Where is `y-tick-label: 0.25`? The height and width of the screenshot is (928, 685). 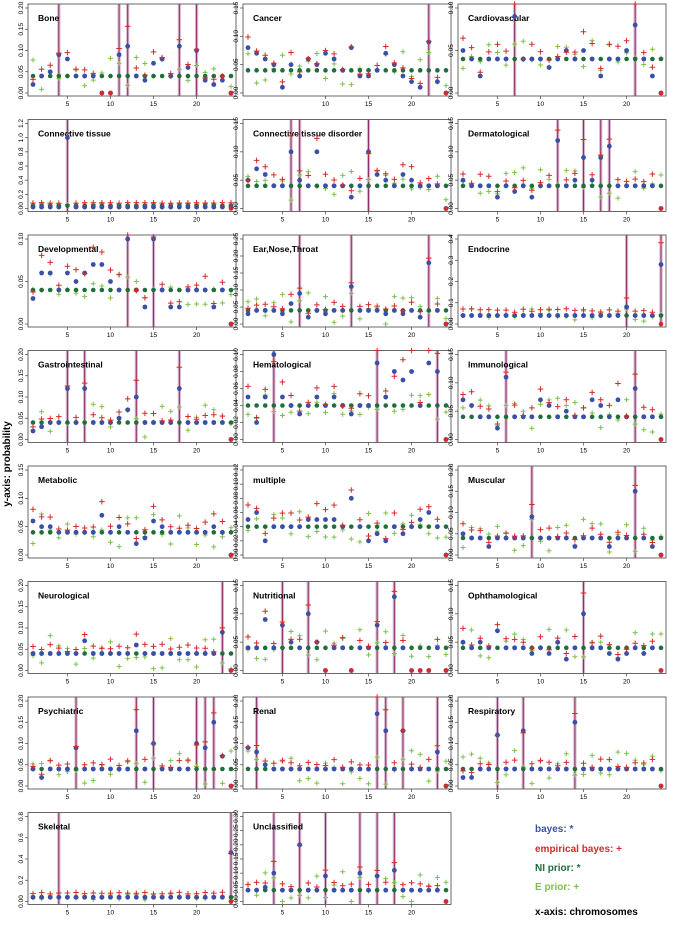
y-tick-label: 0.25 is located at coordinates (236, 830).